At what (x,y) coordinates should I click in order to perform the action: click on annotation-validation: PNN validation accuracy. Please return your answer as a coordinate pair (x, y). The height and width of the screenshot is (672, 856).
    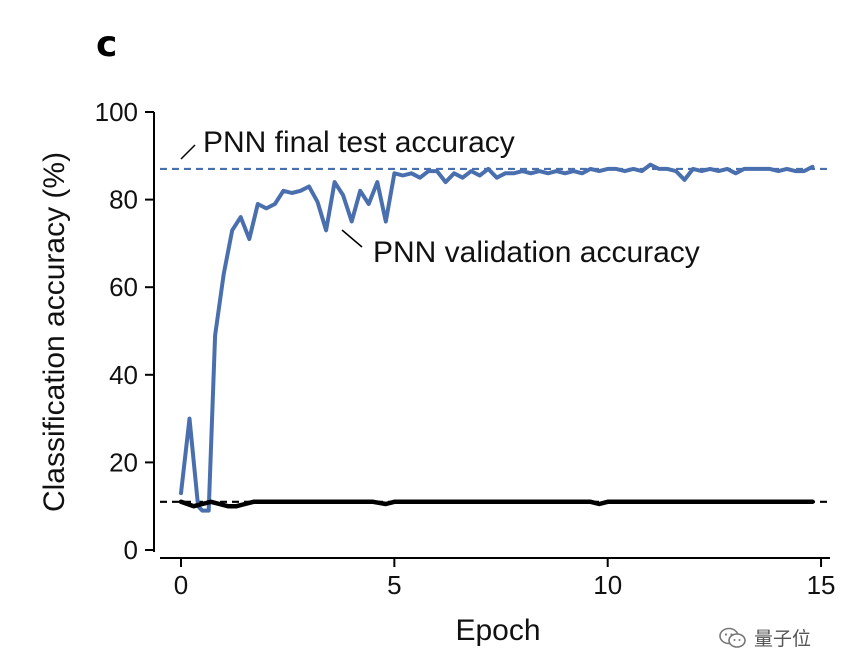
    Looking at the image, I should click on (536, 252).